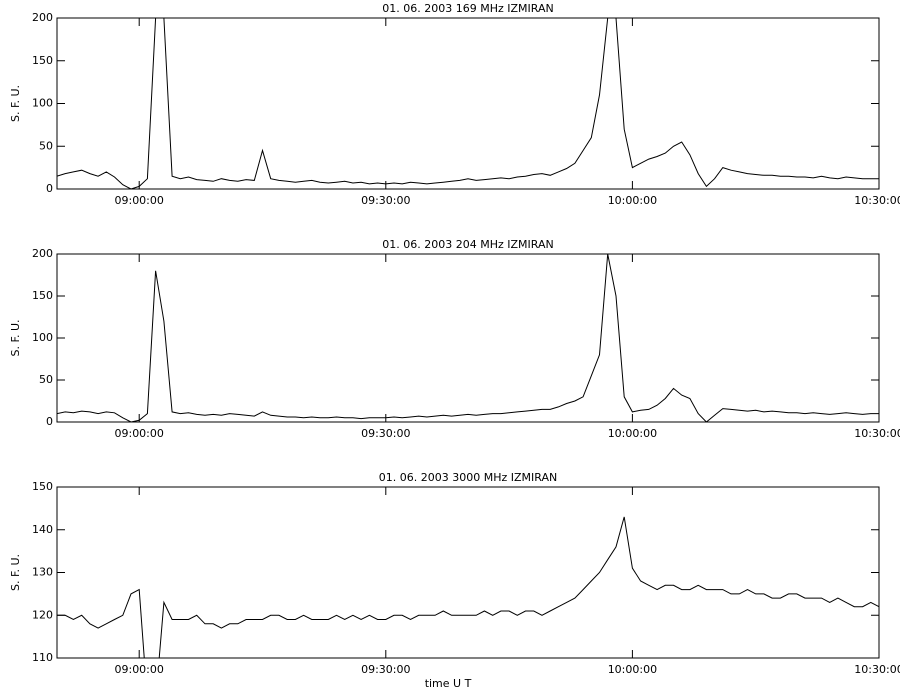 The image size is (900, 700). What do you see at coordinates (467, 244) in the screenshot?
I see `panel-title: 01. 06. 2003 204 MHz IZMIRAN` at bounding box center [467, 244].